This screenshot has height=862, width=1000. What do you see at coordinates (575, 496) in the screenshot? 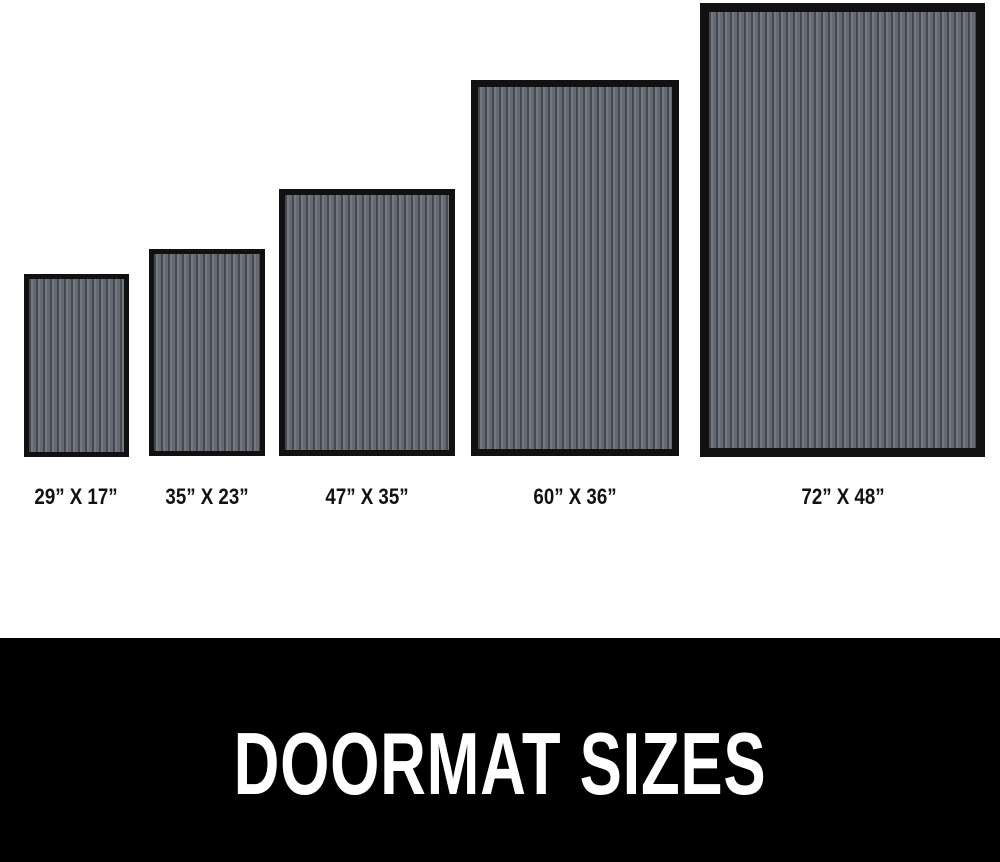
I see `size-label-60x36: 60” X 36”` at bounding box center [575, 496].